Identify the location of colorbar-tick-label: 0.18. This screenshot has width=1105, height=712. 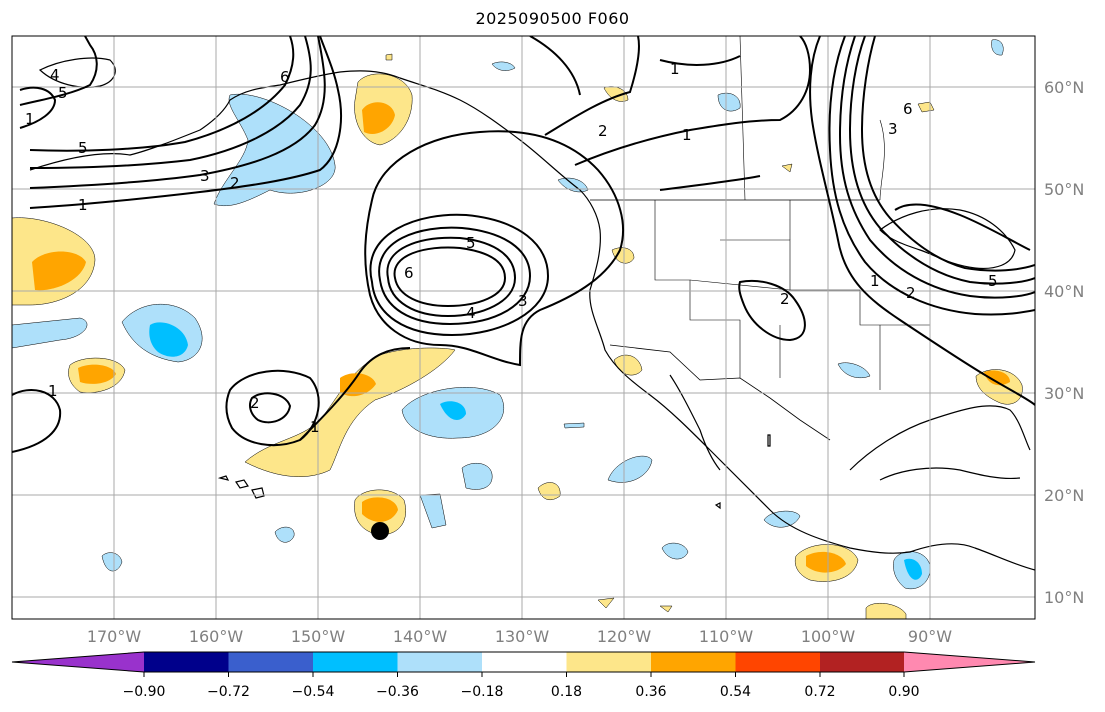
(566, 692).